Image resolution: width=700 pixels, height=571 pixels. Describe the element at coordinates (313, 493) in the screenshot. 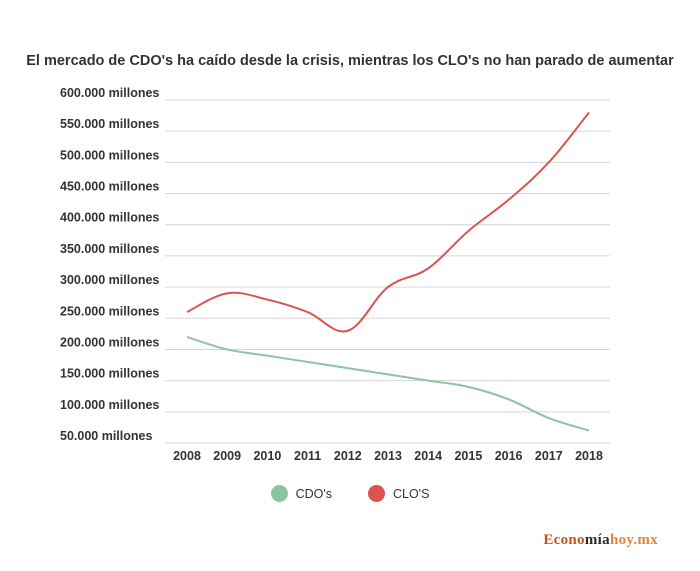

I see `legend-label-cdos: CDO's` at that location.